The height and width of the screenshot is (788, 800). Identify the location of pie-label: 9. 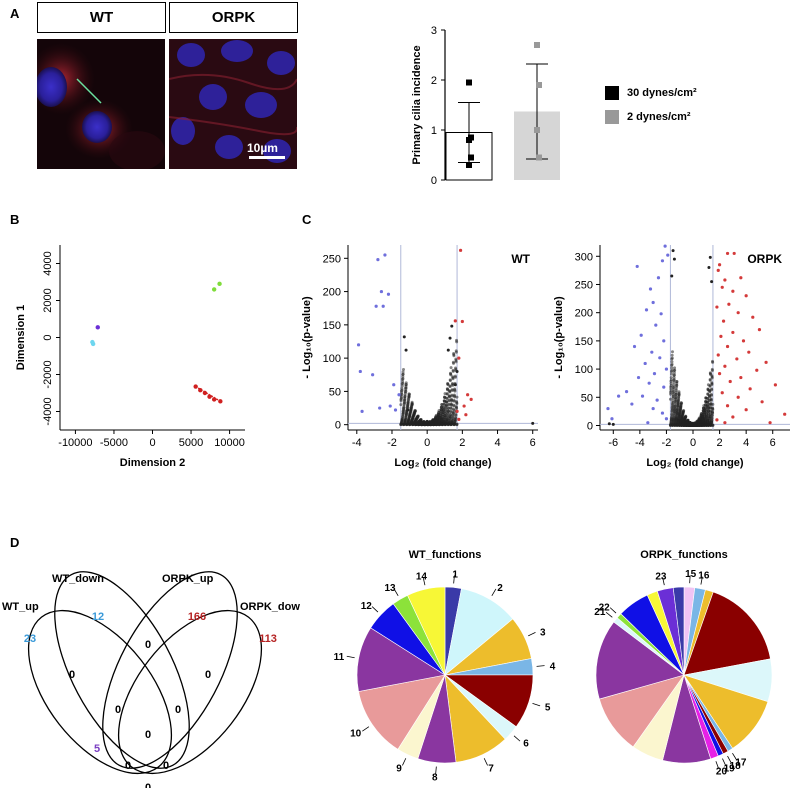
(399, 768).